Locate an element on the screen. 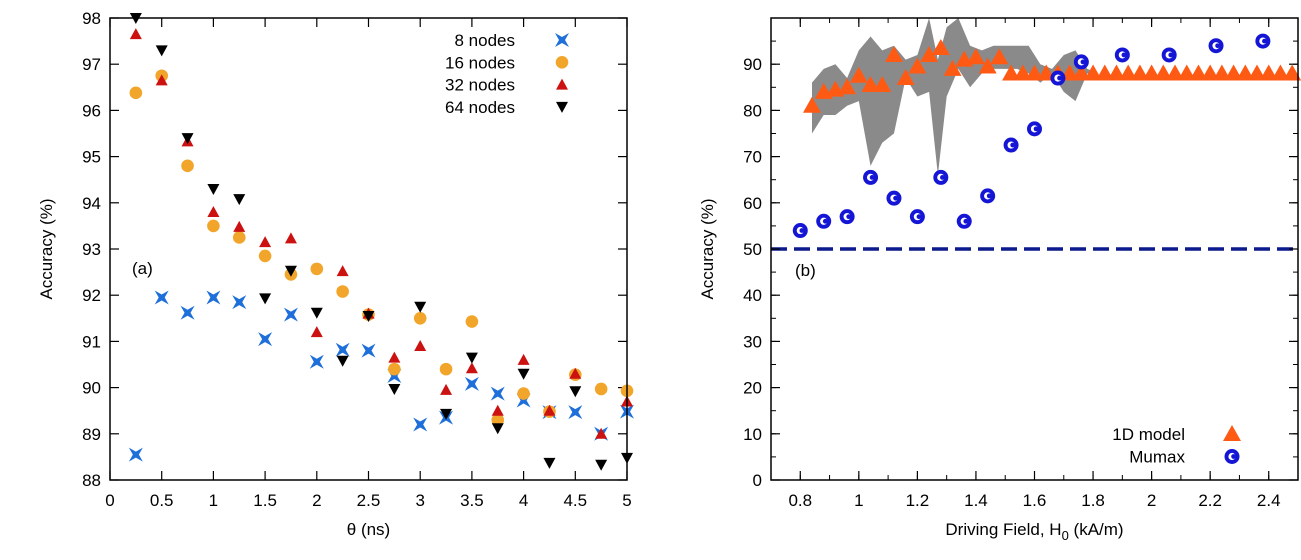 Image resolution: width=1301 pixels, height=560 pixels. y-tick-label: 50 is located at coordinates (752, 249).